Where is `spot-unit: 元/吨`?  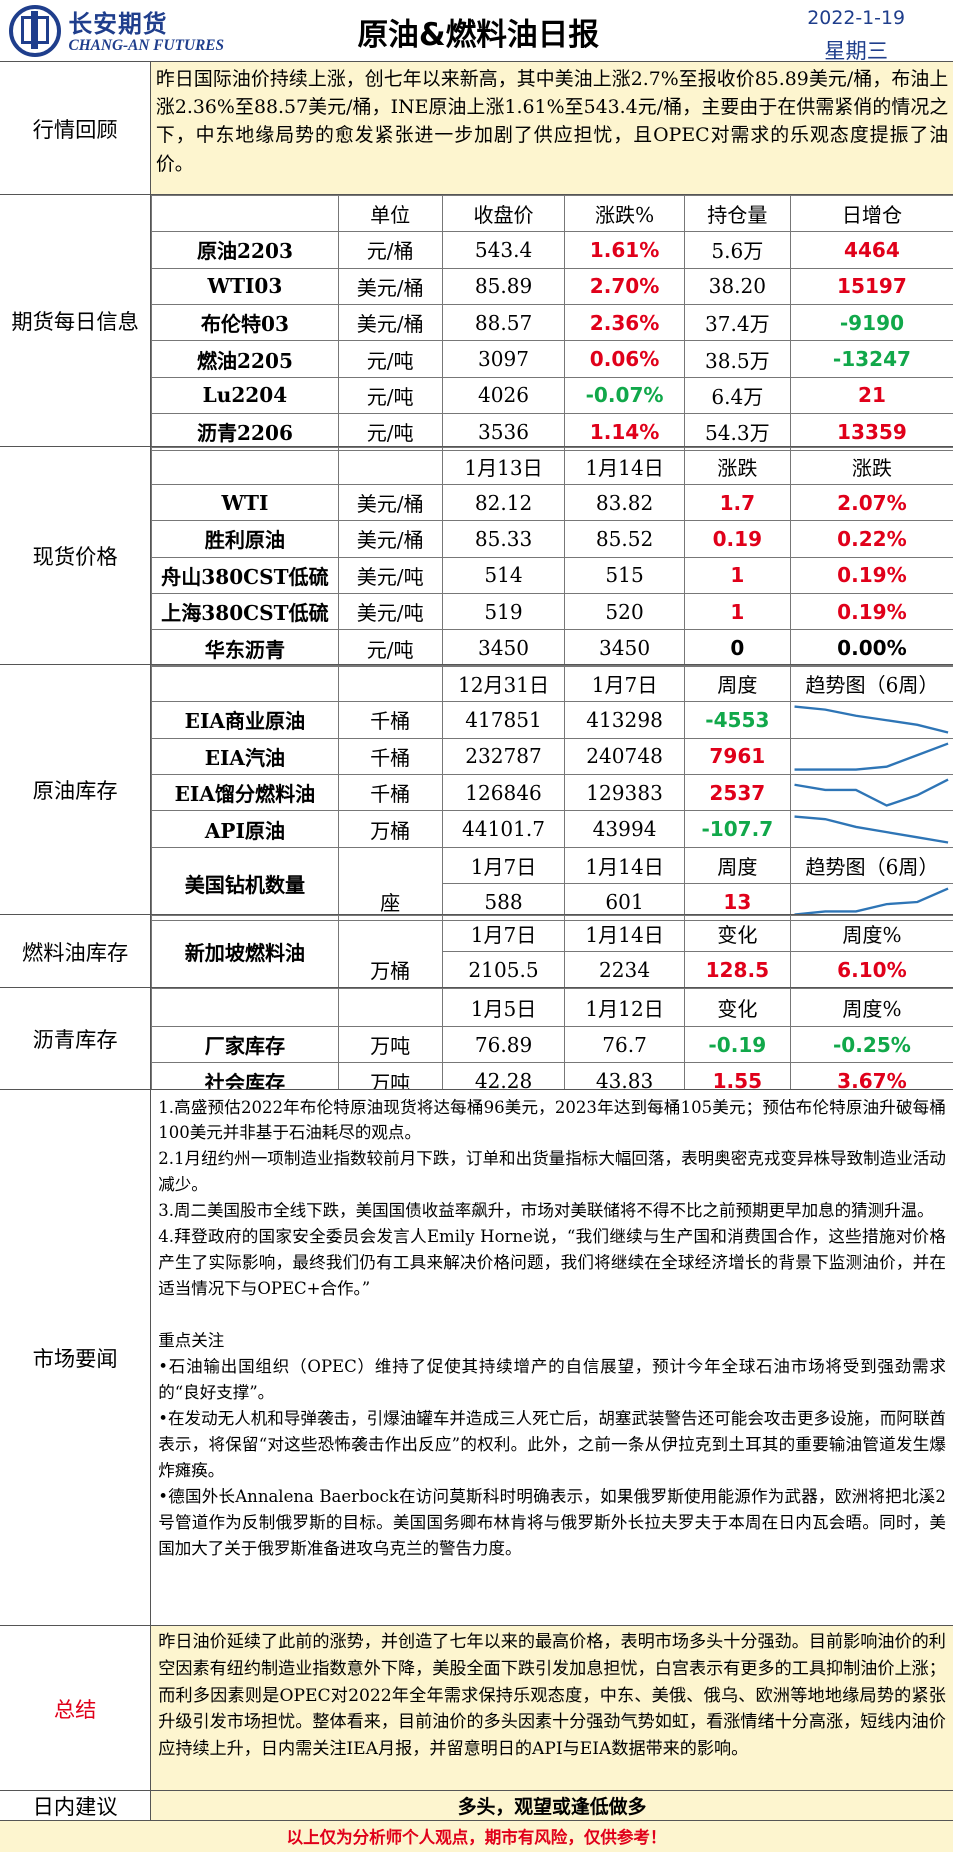
spot-unit: 元/吨 is located at coordinates (390, 648).